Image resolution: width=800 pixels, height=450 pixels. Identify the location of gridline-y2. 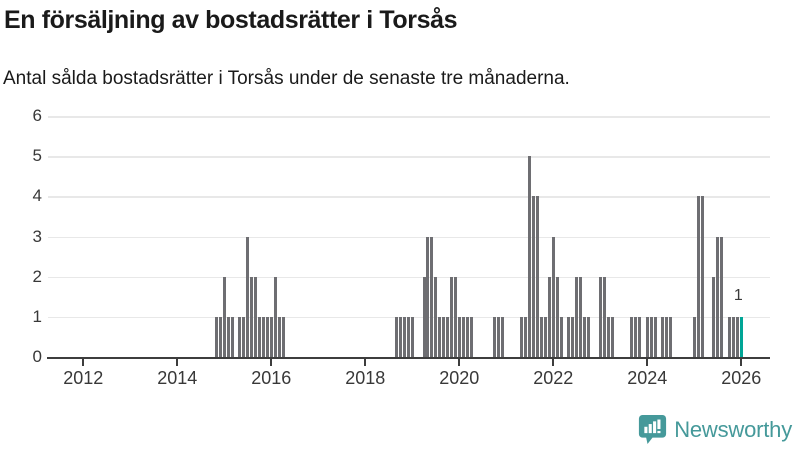
(409, 277).